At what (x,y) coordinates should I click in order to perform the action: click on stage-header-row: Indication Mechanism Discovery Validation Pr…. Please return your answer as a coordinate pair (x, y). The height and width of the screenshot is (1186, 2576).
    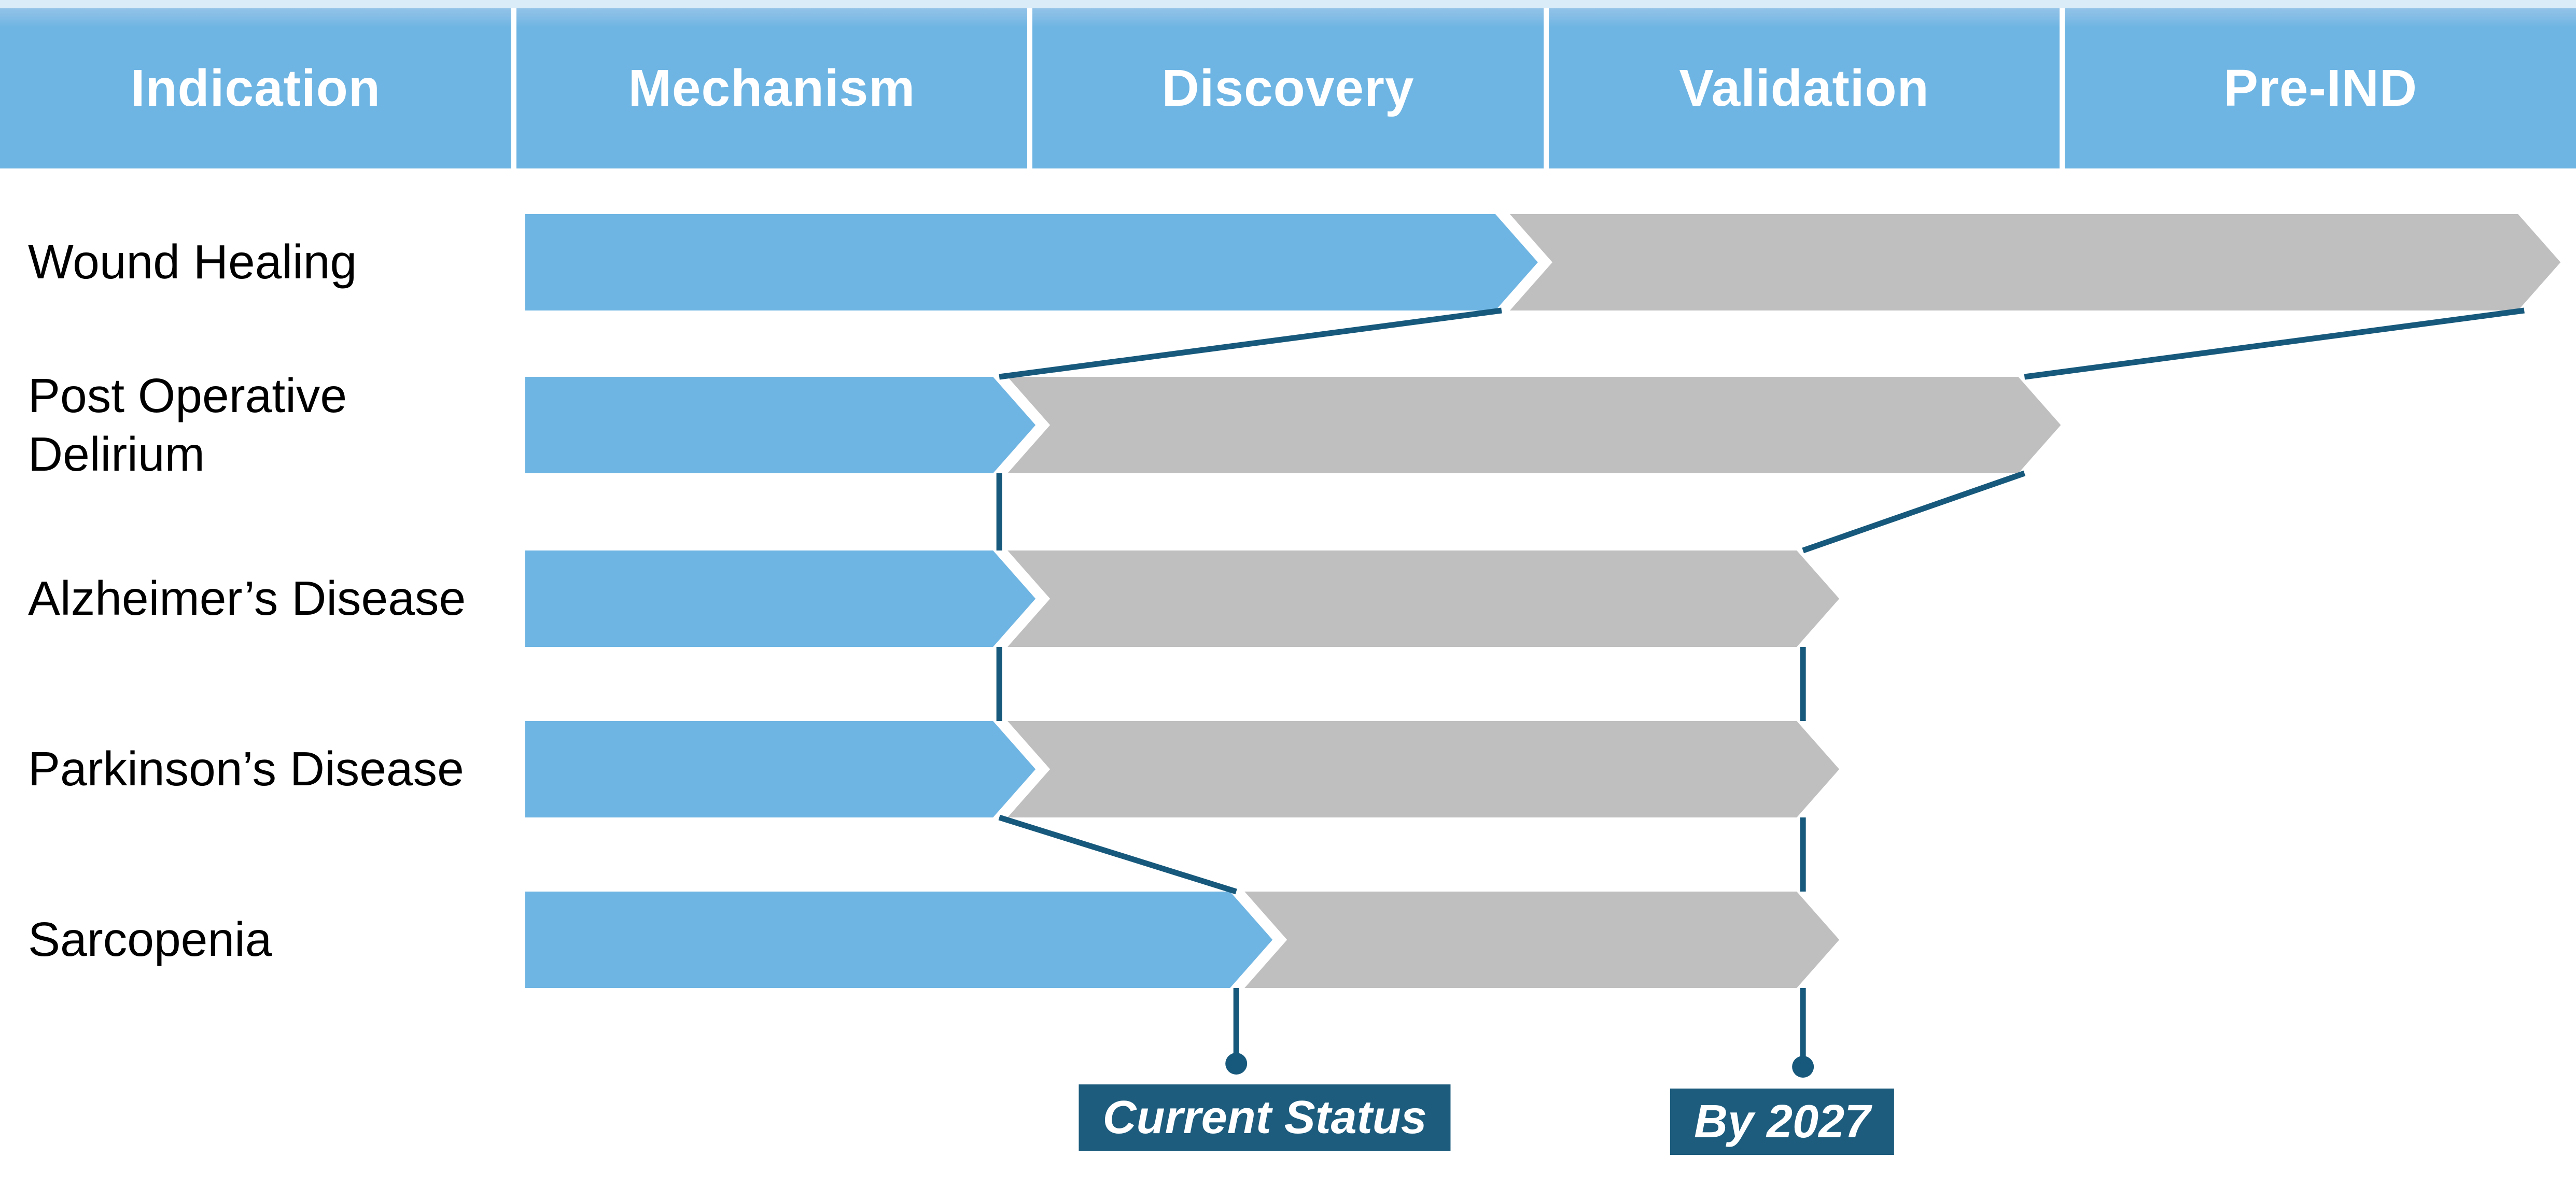
    Looking at the image, I should click on (1288, 88).